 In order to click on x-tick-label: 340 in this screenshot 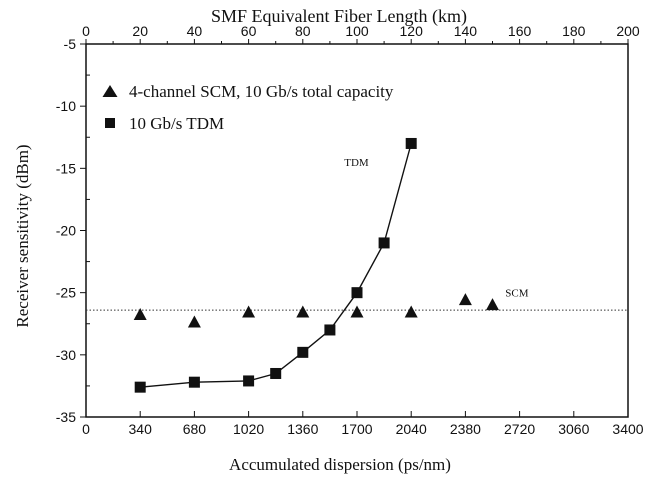, I will do `click(141, 429)`.